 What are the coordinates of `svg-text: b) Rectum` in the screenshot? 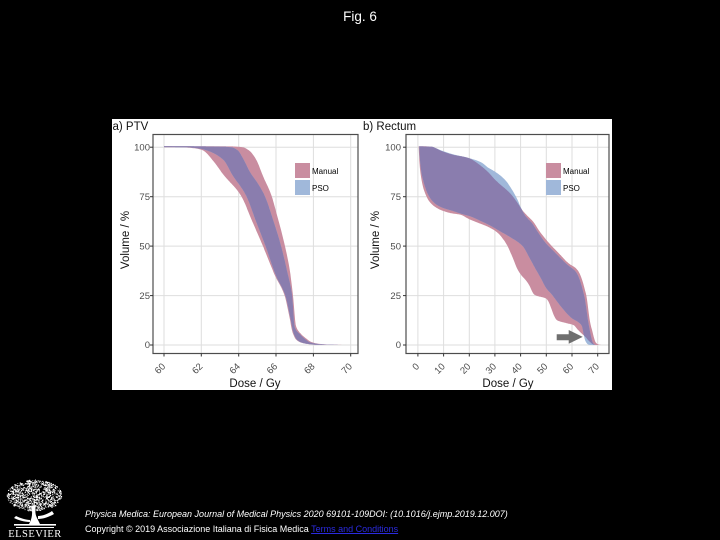 It's located at (389, 127).